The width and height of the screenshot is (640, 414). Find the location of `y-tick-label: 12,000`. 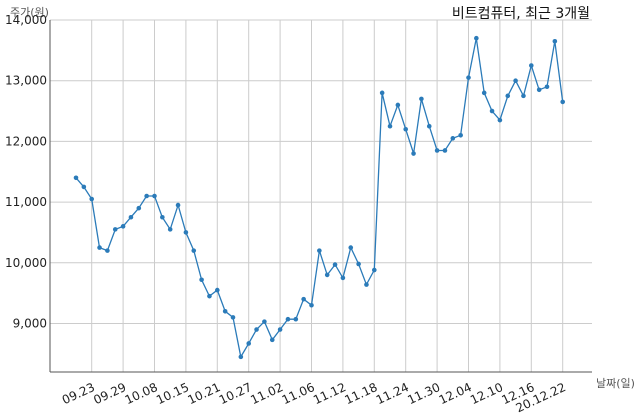

y-tick-label: 12,000 is located at coordinates (26, 141).